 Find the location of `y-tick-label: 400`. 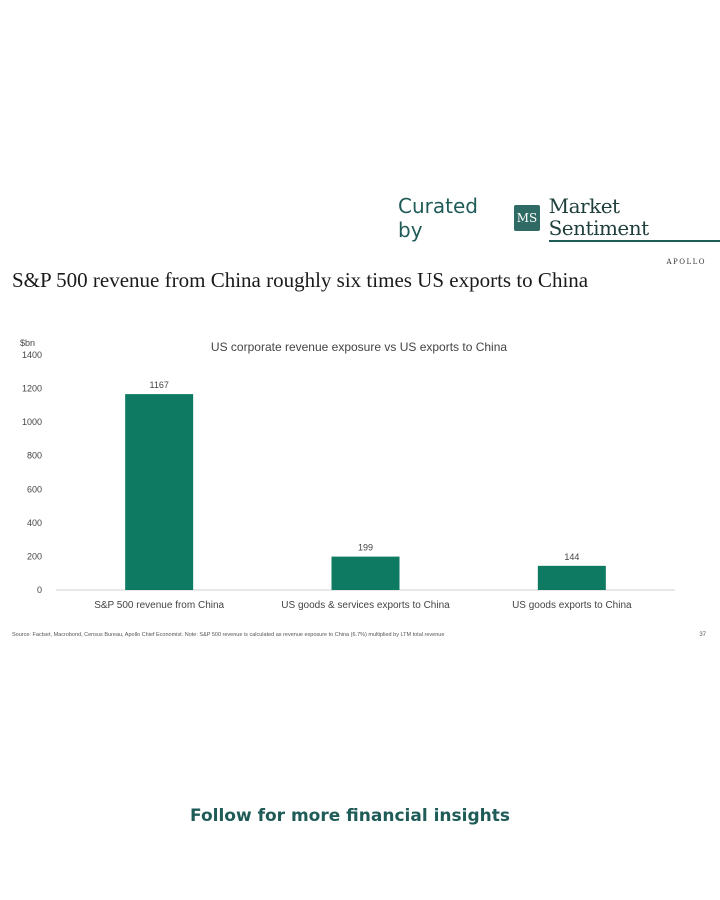

y-tick-label: 400 is located at coordinates (34, 523).